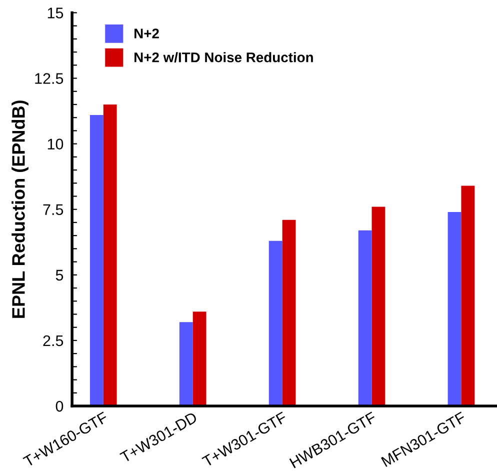  What do you see at coordinates (60, 406) in the screenshot?
I see `y-tick-label: 0` at bounding box center [60, 406].